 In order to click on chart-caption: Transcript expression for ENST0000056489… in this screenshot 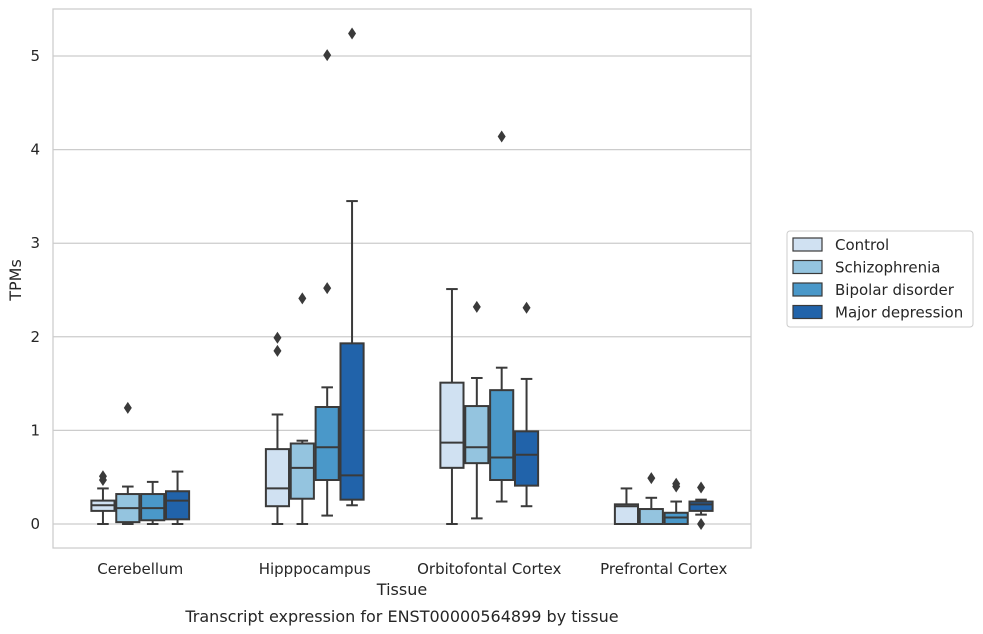, I will do `click(401, 616)`.